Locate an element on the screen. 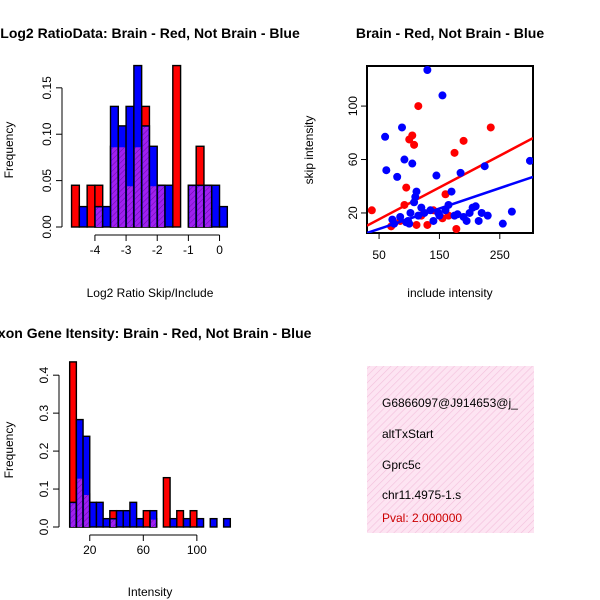 The width and height of the screenshot is (600, 600). ratio-hist-y-tick-label: 0.05 is located at coordinates (47, 181).